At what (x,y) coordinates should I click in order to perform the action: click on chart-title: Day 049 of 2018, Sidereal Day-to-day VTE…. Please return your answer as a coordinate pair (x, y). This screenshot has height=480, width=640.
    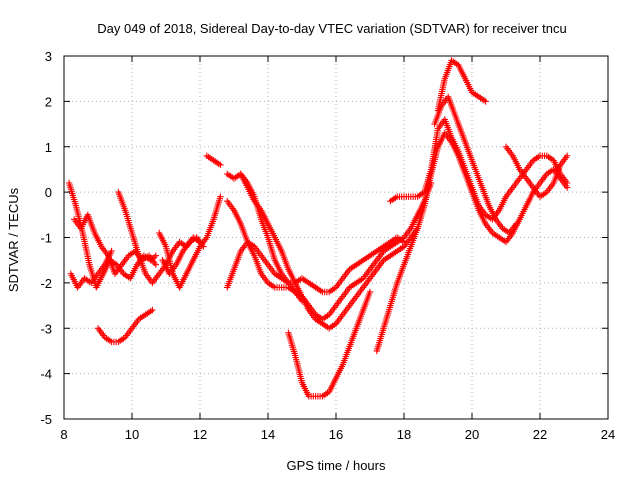
    Looking at the image, I should click on (331, 28).